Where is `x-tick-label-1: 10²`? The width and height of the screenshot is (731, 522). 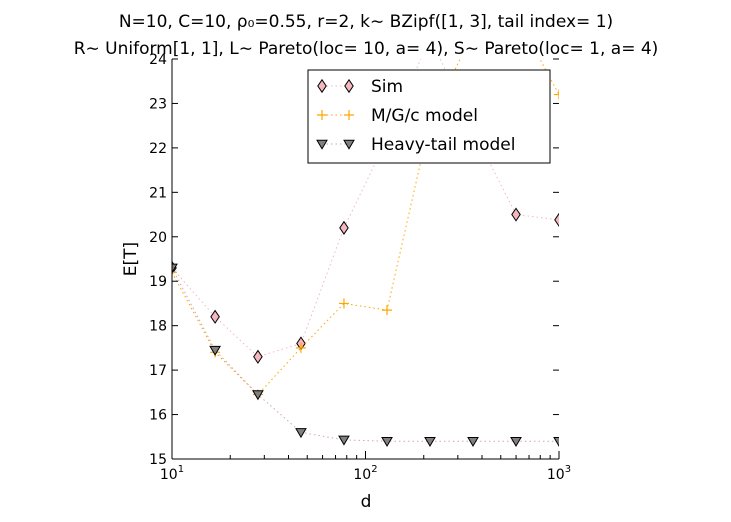
x-tick-label-1: 10² is located at coordinates (365, 473).